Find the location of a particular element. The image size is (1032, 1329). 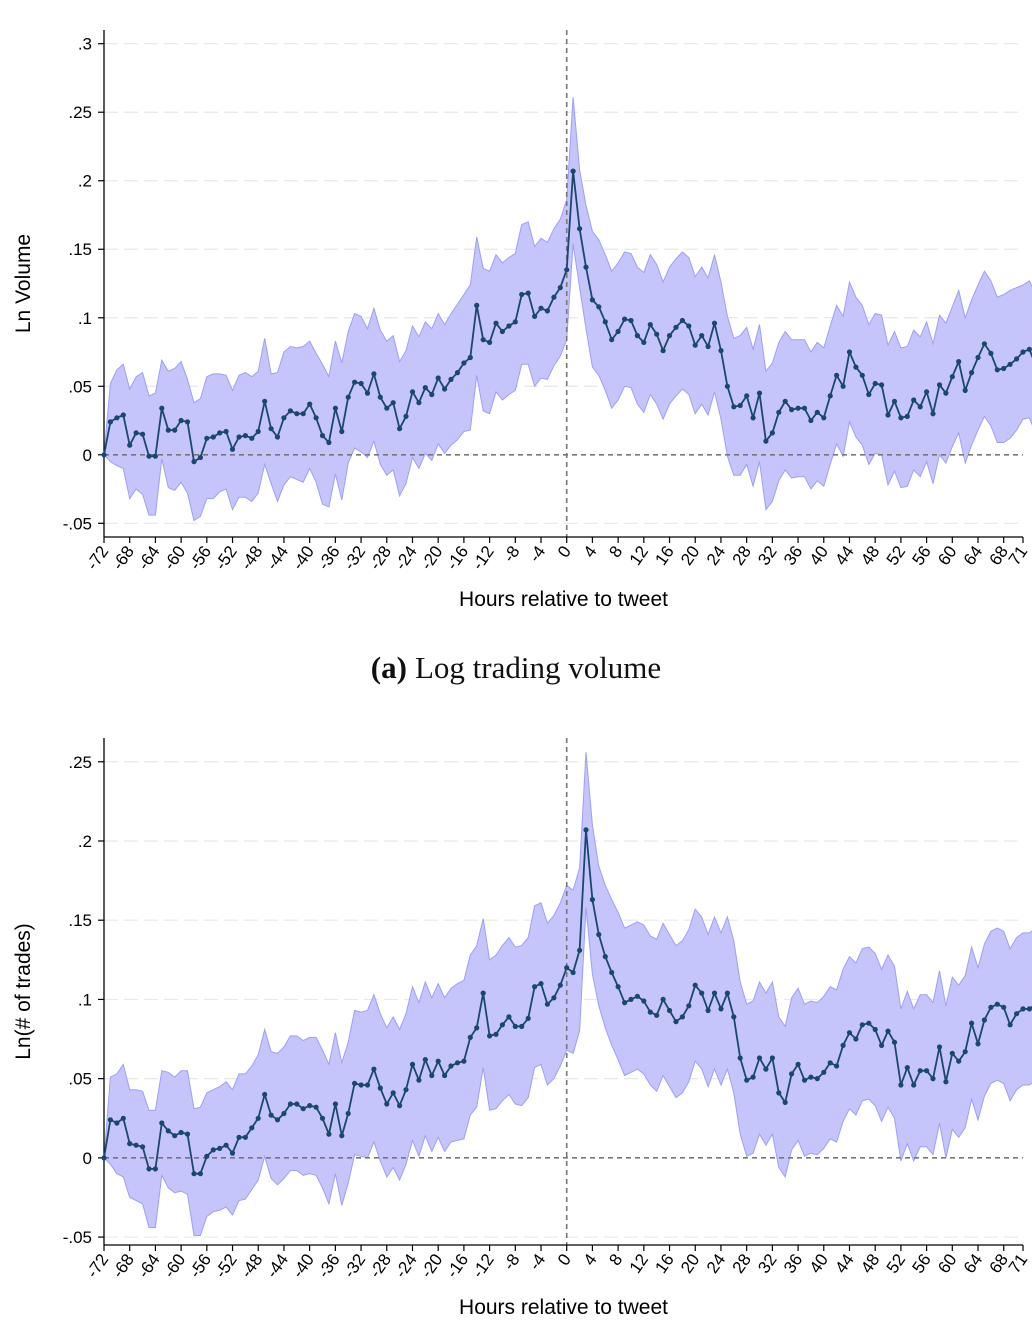

x-tick-label: 0 is located at coordinates (564, 551).